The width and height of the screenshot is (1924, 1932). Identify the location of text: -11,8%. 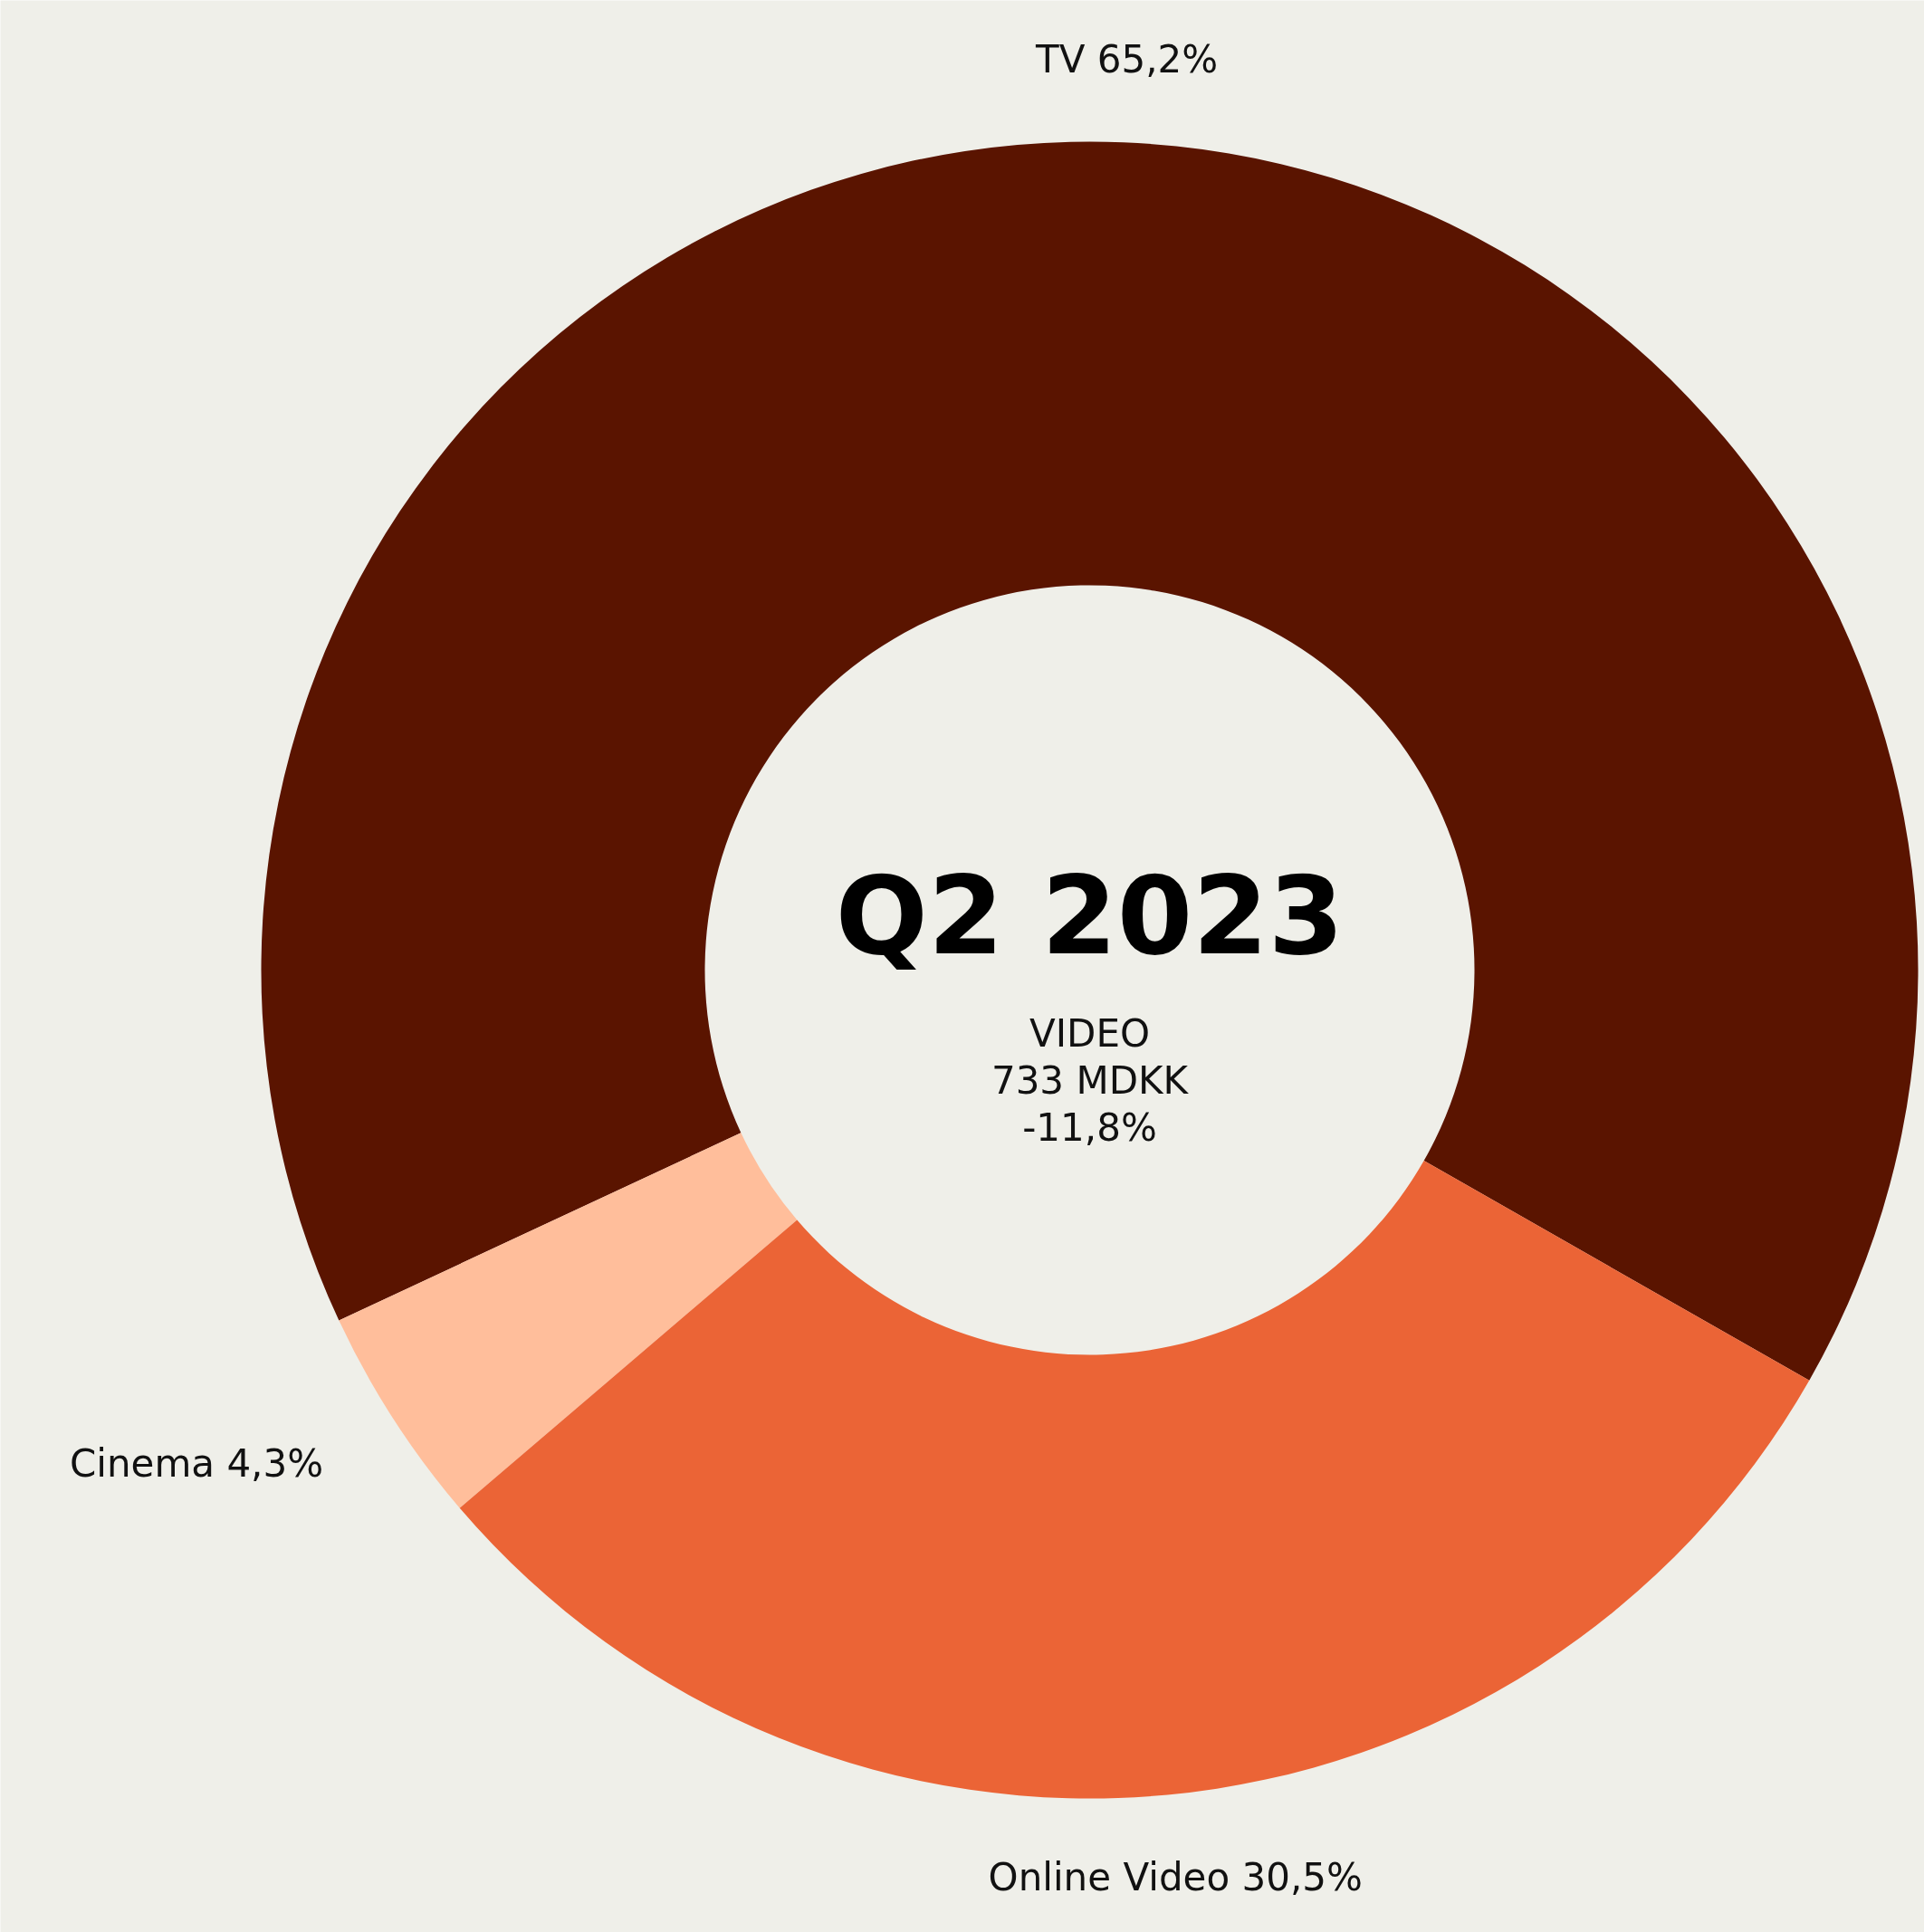
(1090, 1127).